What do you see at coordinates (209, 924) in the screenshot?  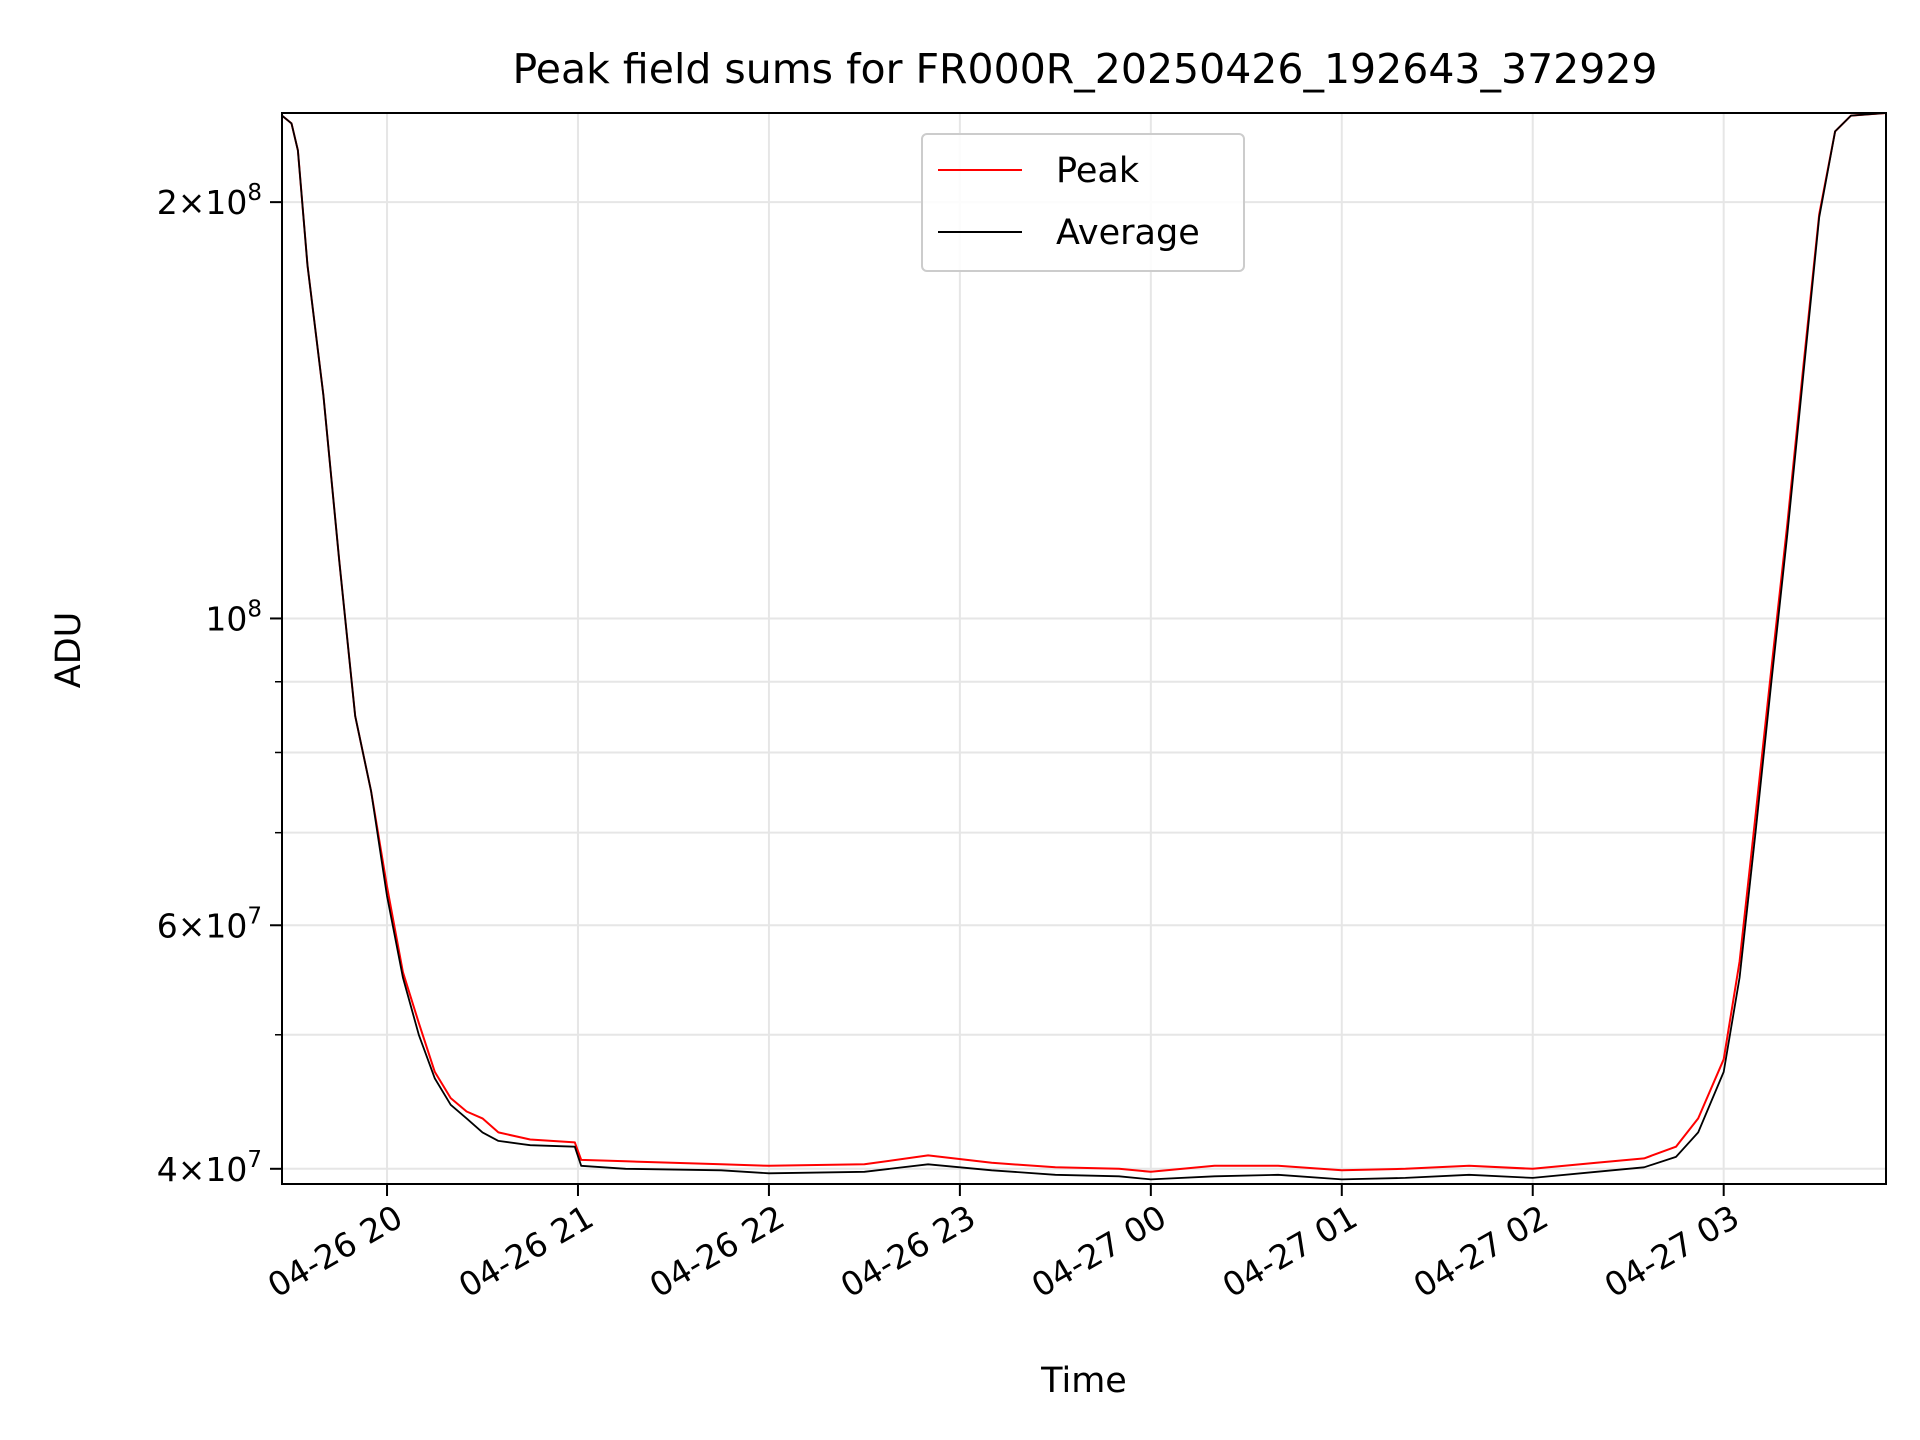 I see `y-tick-label: 6×107` at bounding box center [209, 924].